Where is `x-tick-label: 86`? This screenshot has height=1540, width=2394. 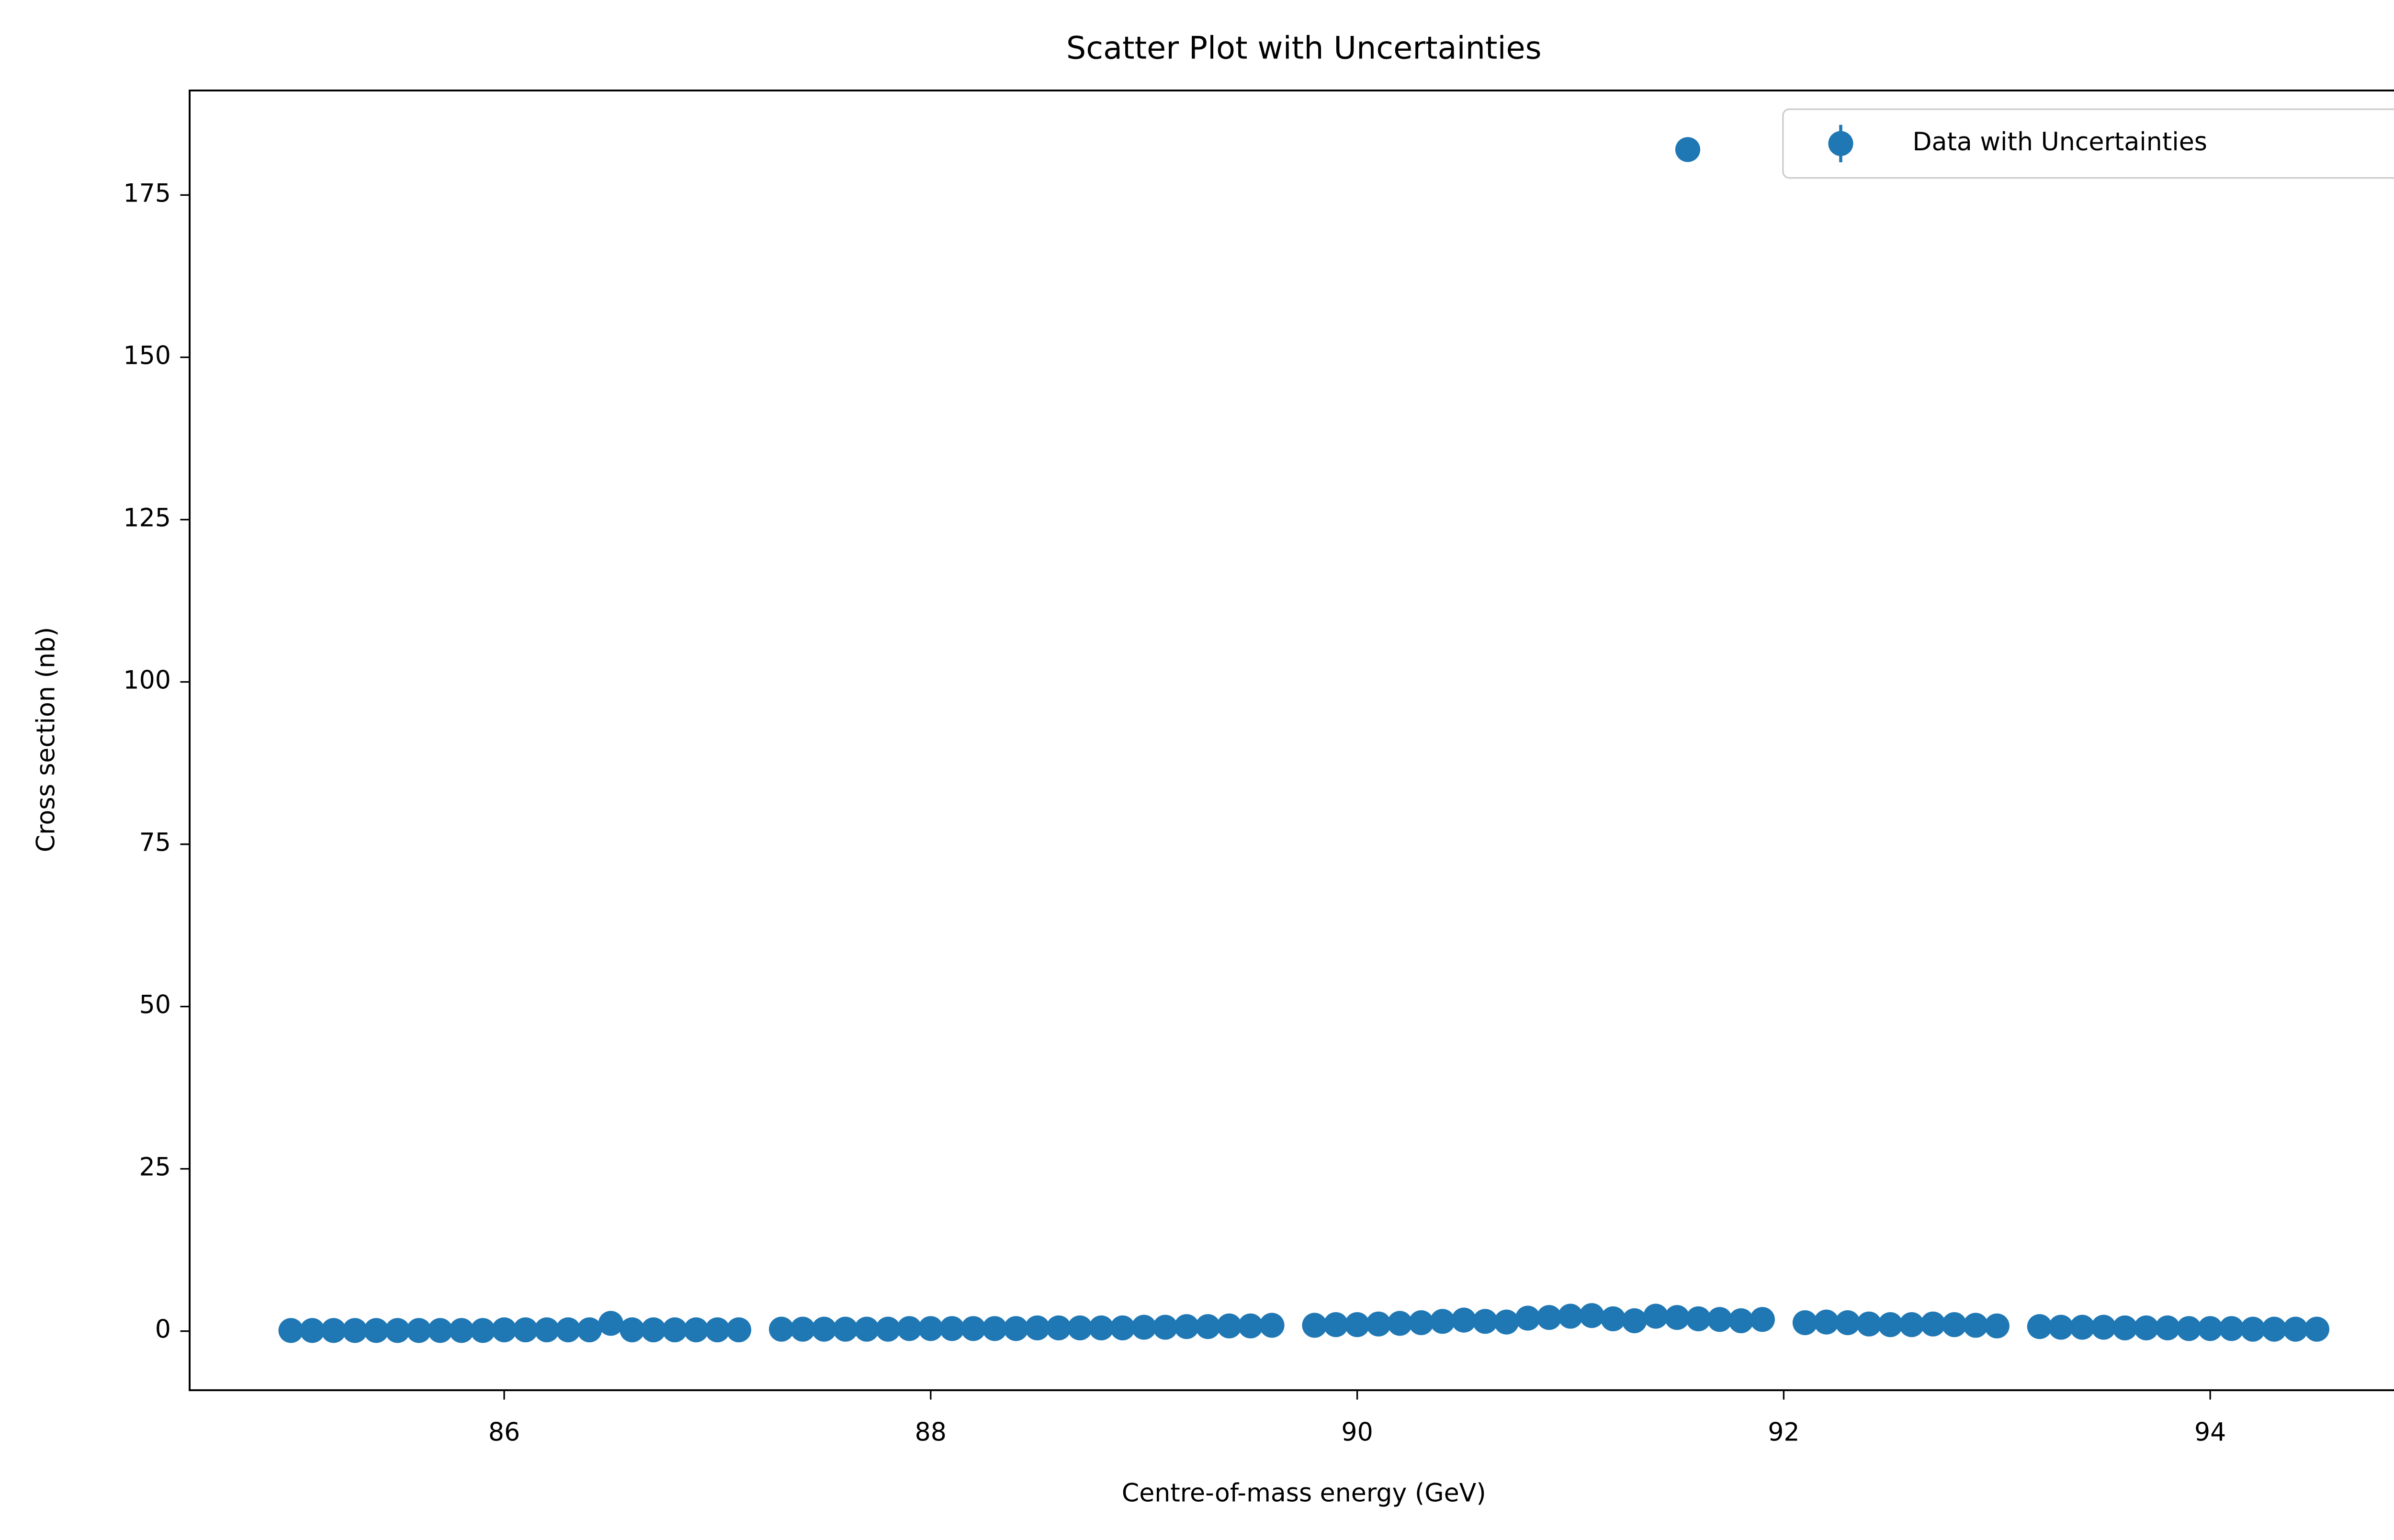
x-tick-label: 86 is located at coordinates (504, 1433).